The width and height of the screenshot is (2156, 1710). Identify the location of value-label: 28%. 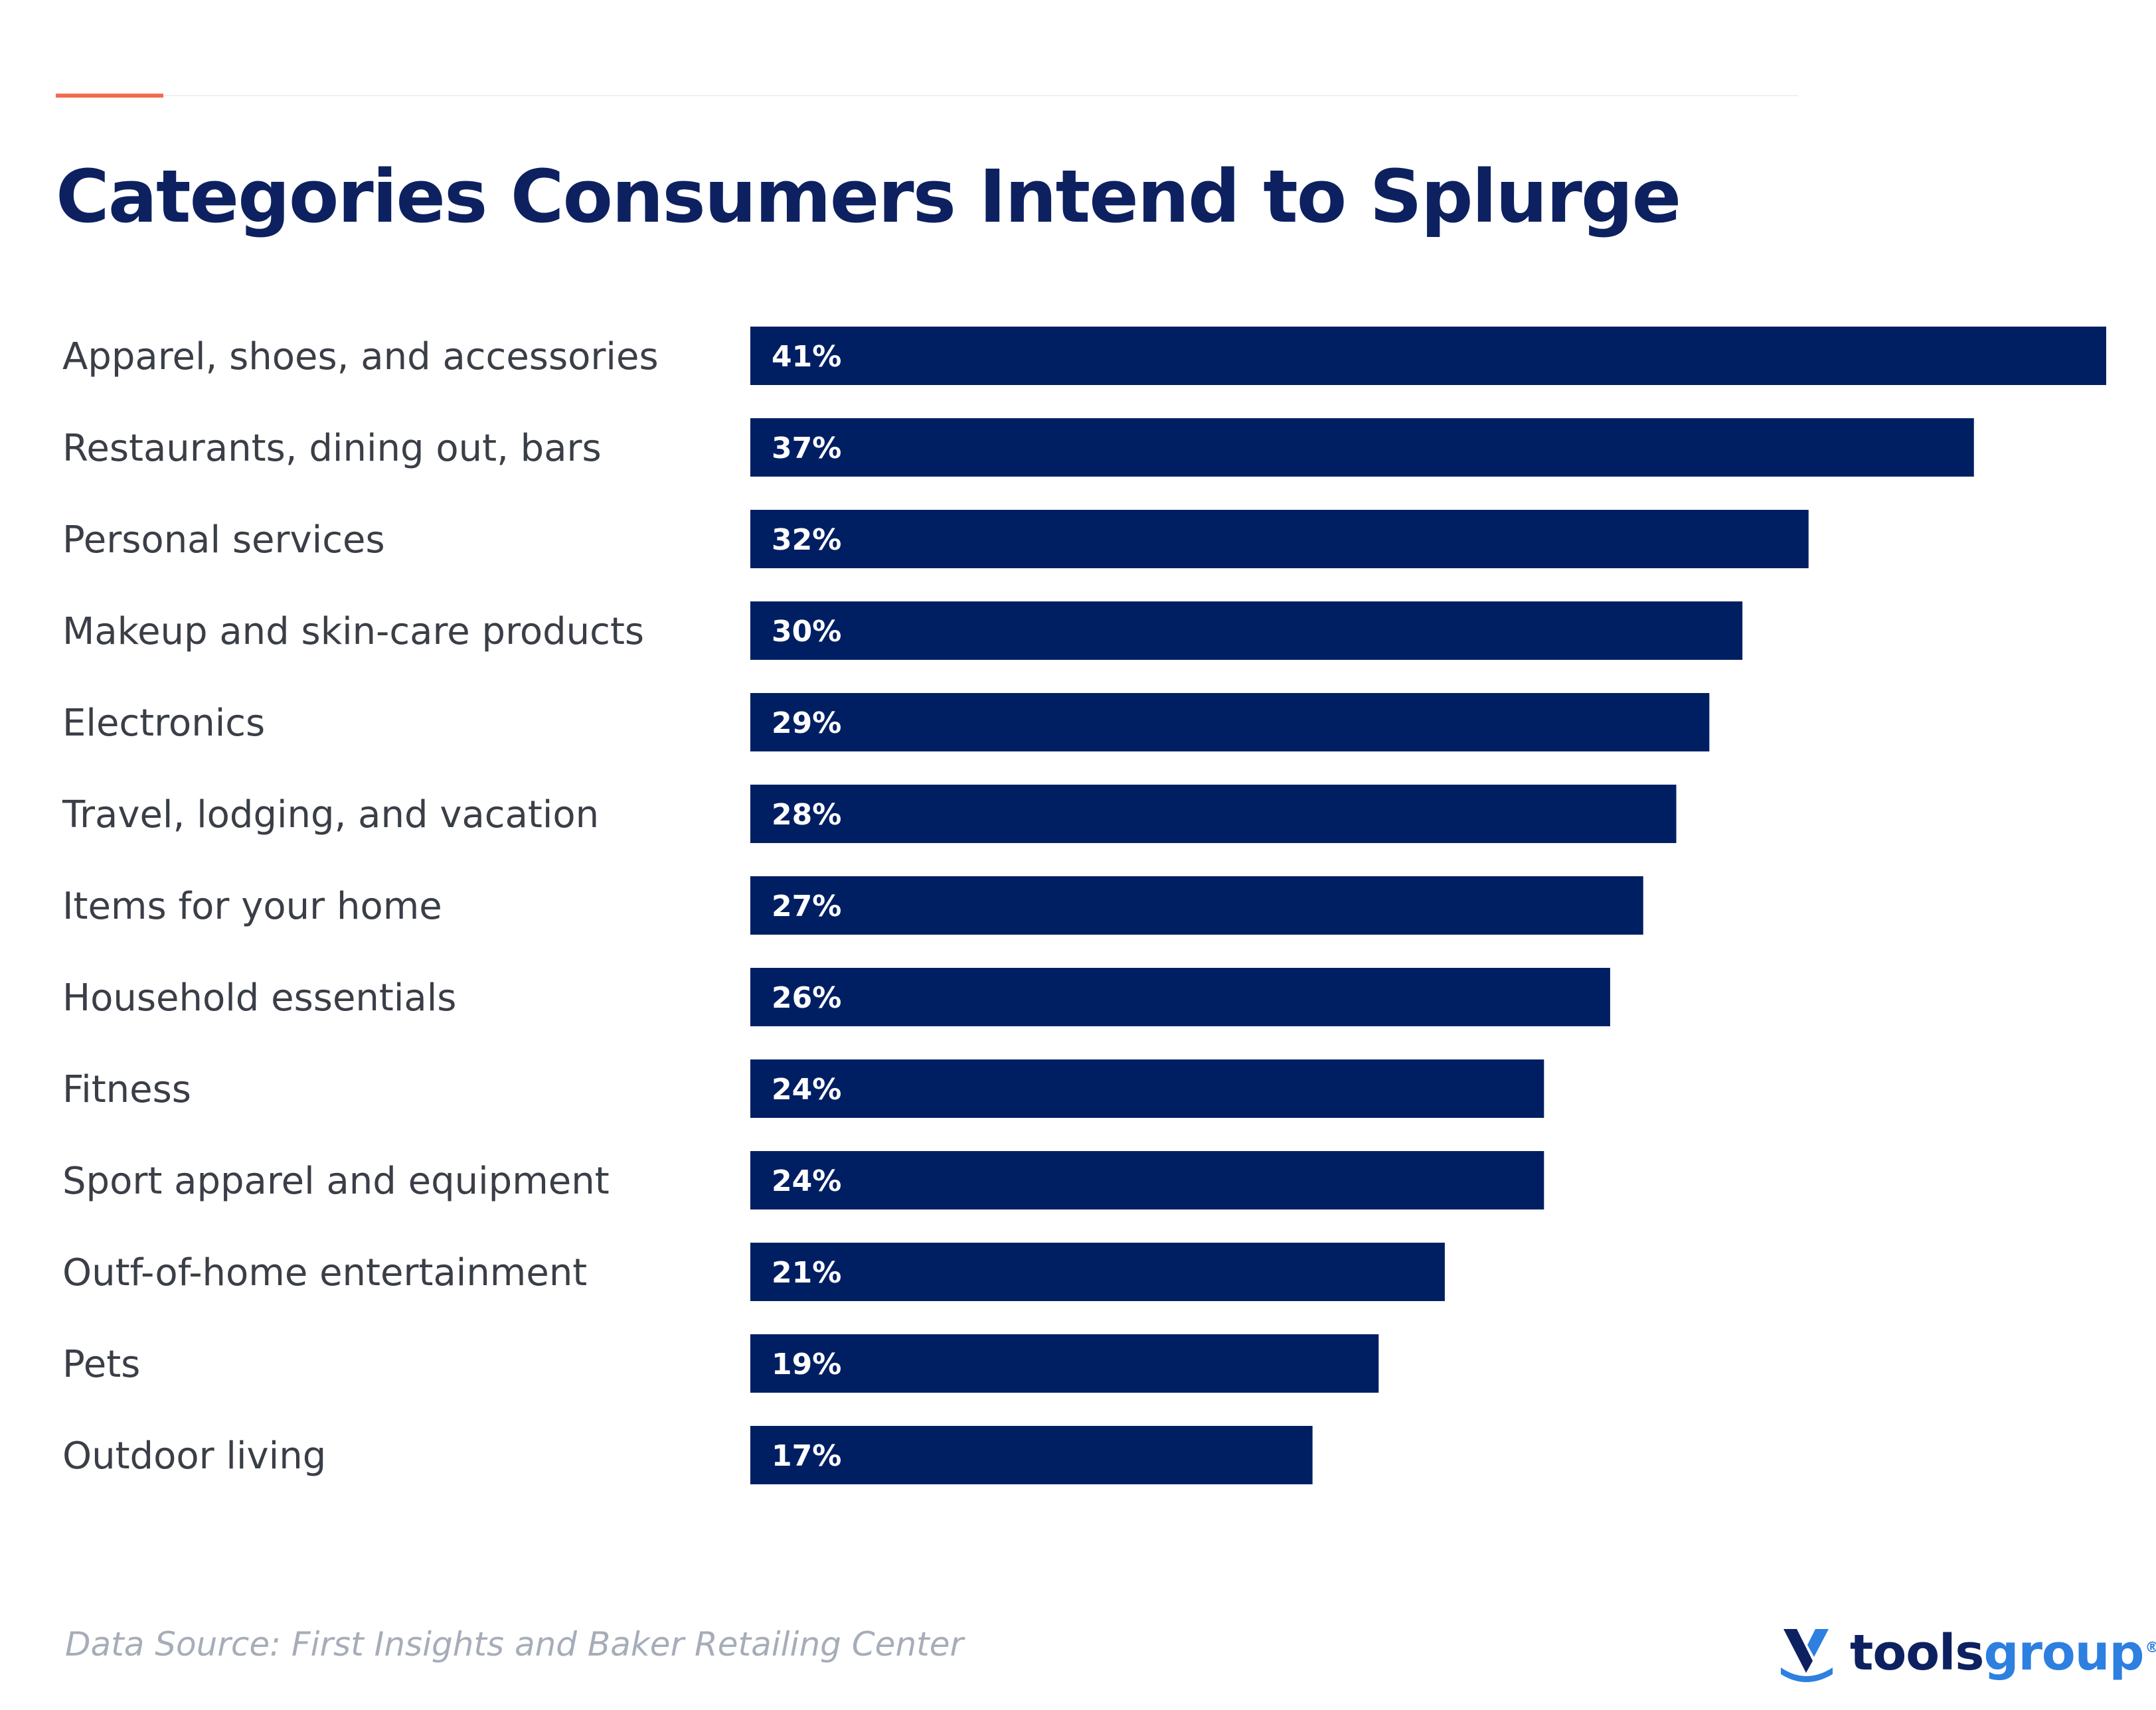
(806, 815).